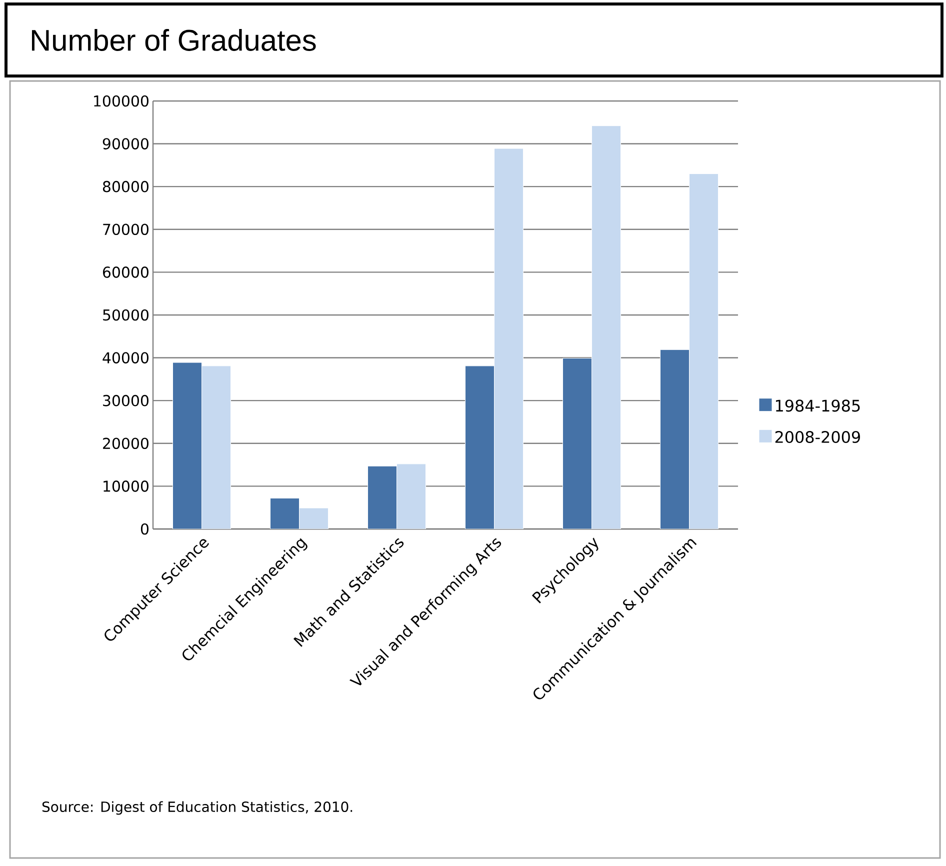  Describe the element at coordinates (125, 444) in the screenshot. I see `y-tick-label: 20000` at that location.